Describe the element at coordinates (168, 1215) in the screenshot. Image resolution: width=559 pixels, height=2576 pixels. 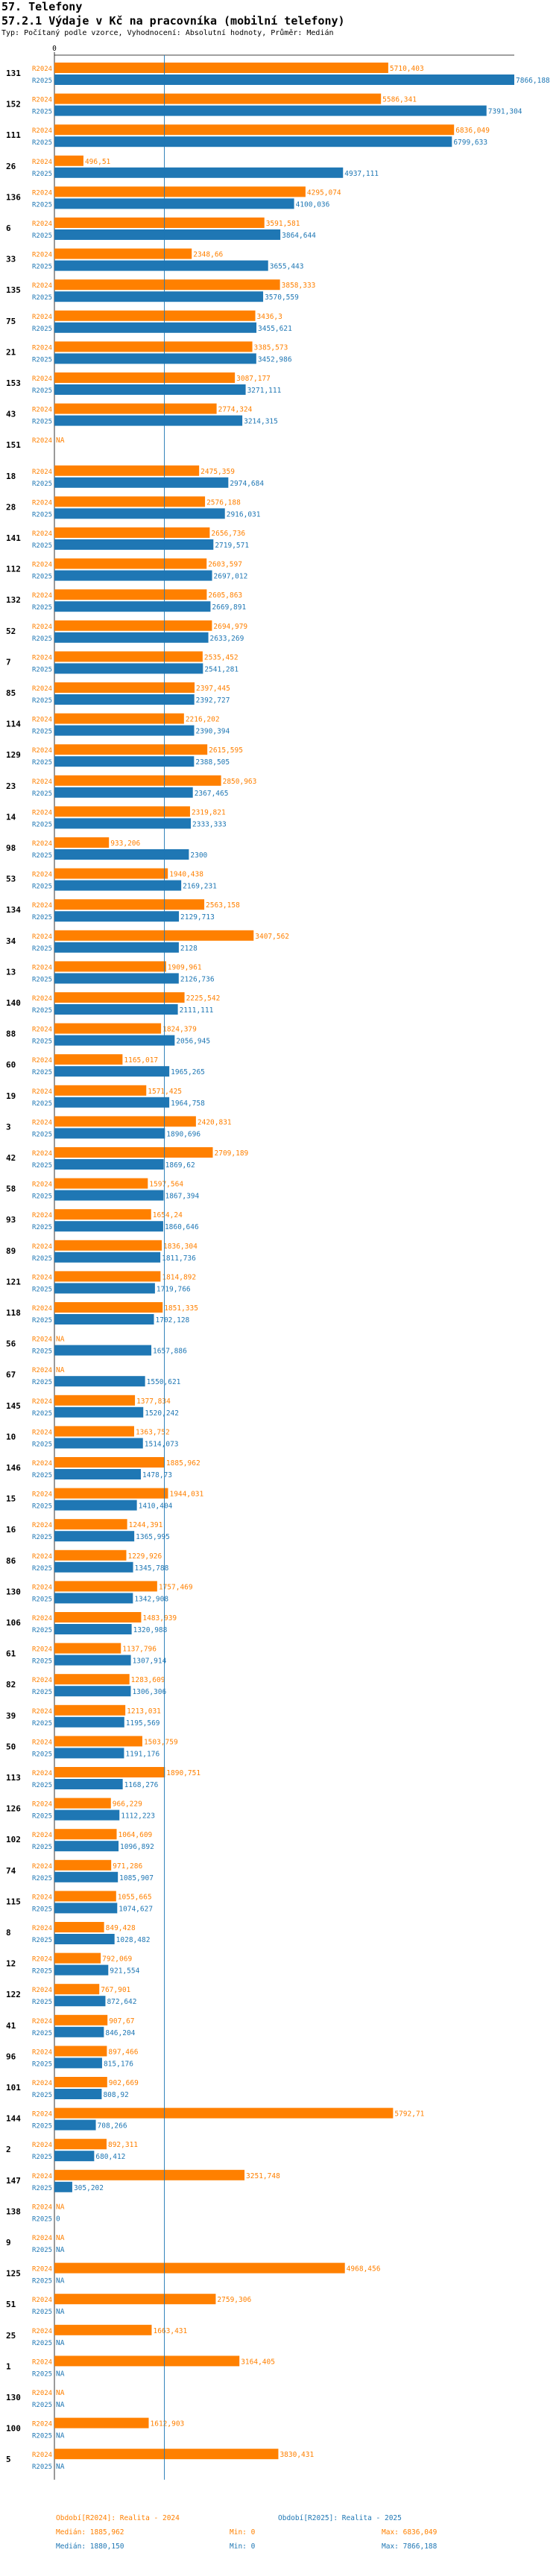
I see `data-label: 1654,24` at that location.